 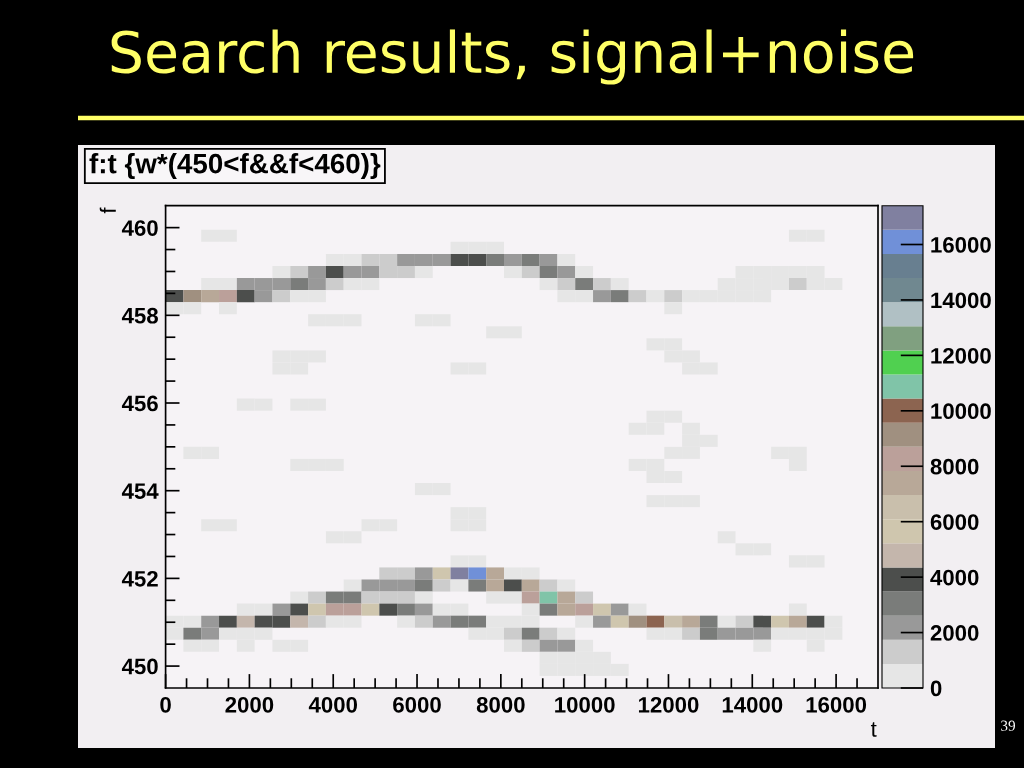 I want to click on x-tick-label: 16000, so click(x=836, y=704).